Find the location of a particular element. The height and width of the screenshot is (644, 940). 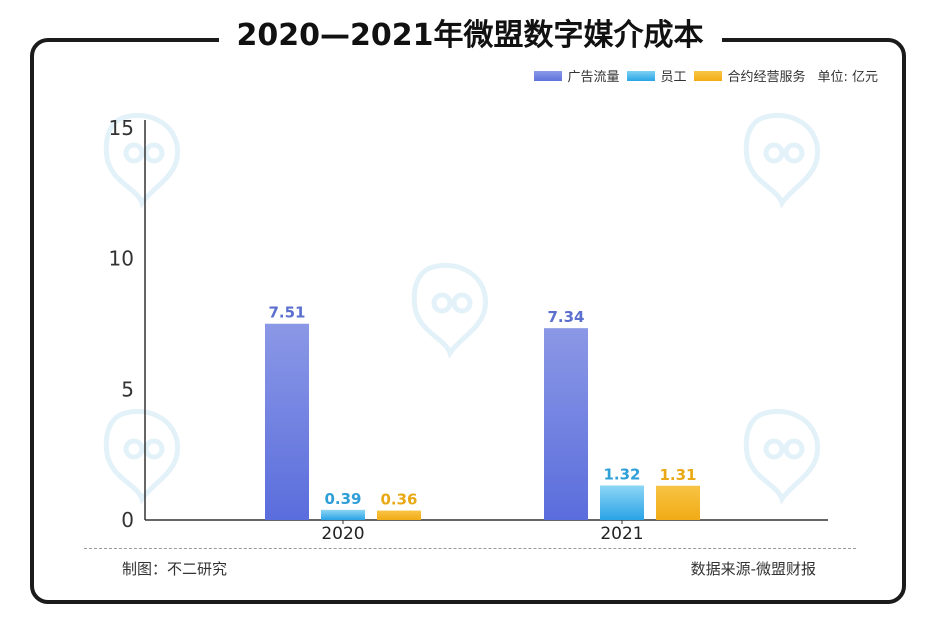

bar-staff-2020 is located at coordinates (343, 514).